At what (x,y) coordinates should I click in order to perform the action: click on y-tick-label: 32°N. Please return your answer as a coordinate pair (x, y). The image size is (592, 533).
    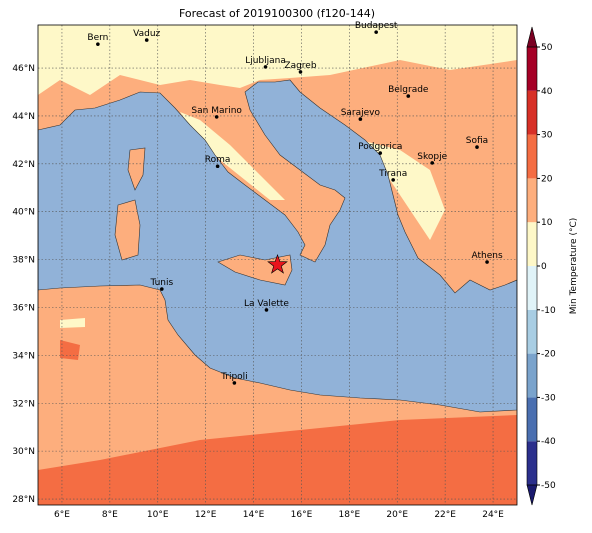
    Looking at the image, I should click on (23, 404).